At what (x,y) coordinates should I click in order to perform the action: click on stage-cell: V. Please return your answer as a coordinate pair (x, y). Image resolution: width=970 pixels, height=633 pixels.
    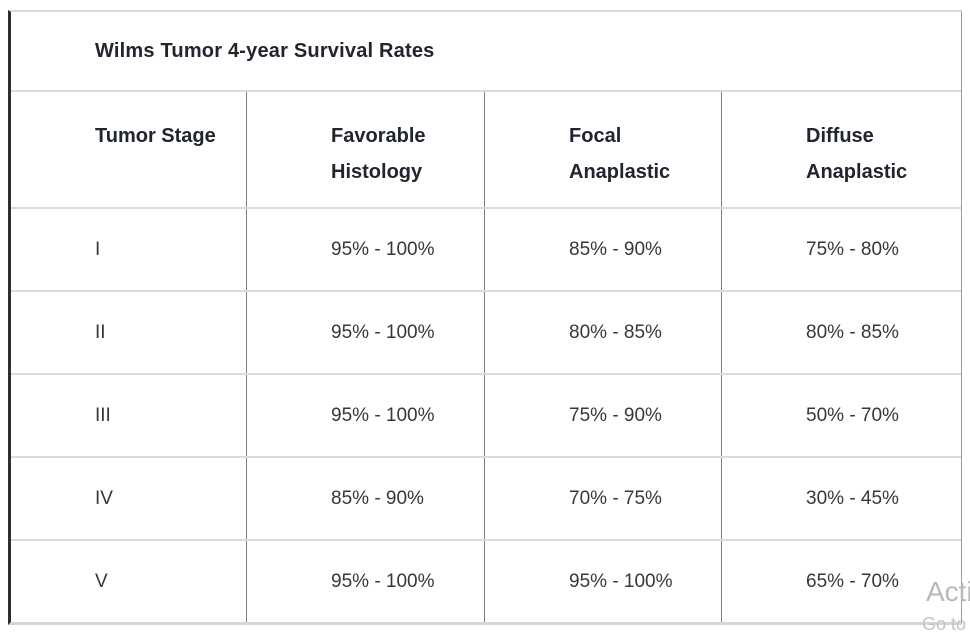
    Looking at the image, I should click on (129, 581).